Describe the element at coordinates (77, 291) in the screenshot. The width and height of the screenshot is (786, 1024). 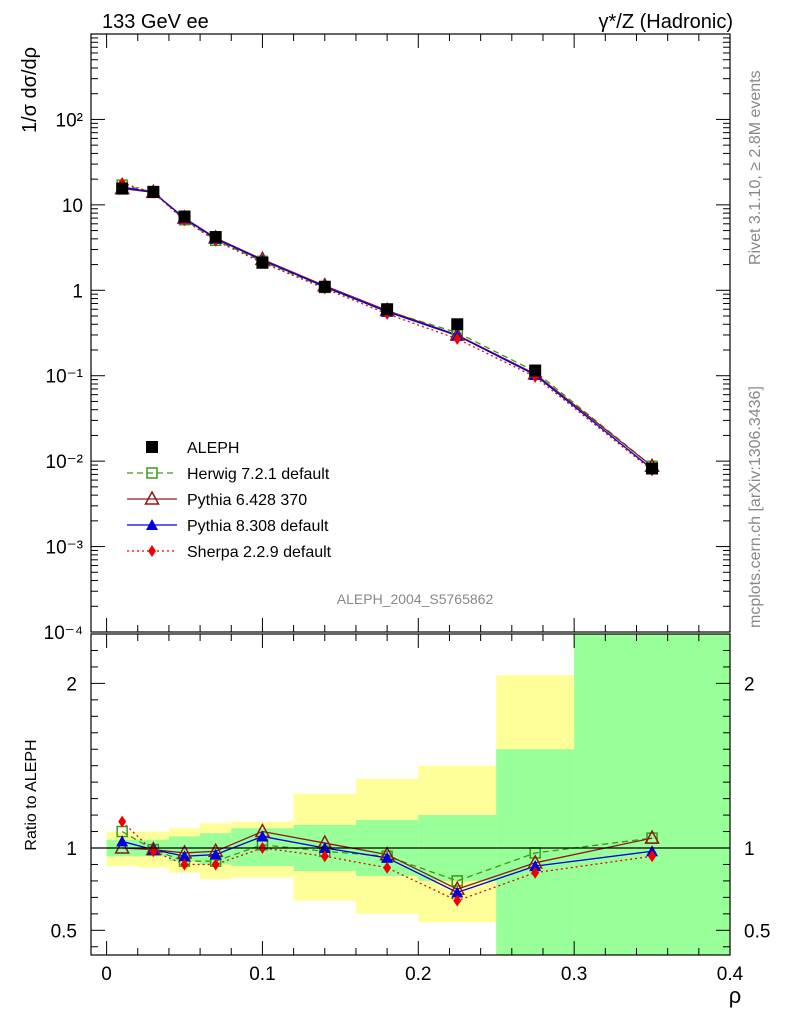
I see `main-ytick-label: 1` at that location.